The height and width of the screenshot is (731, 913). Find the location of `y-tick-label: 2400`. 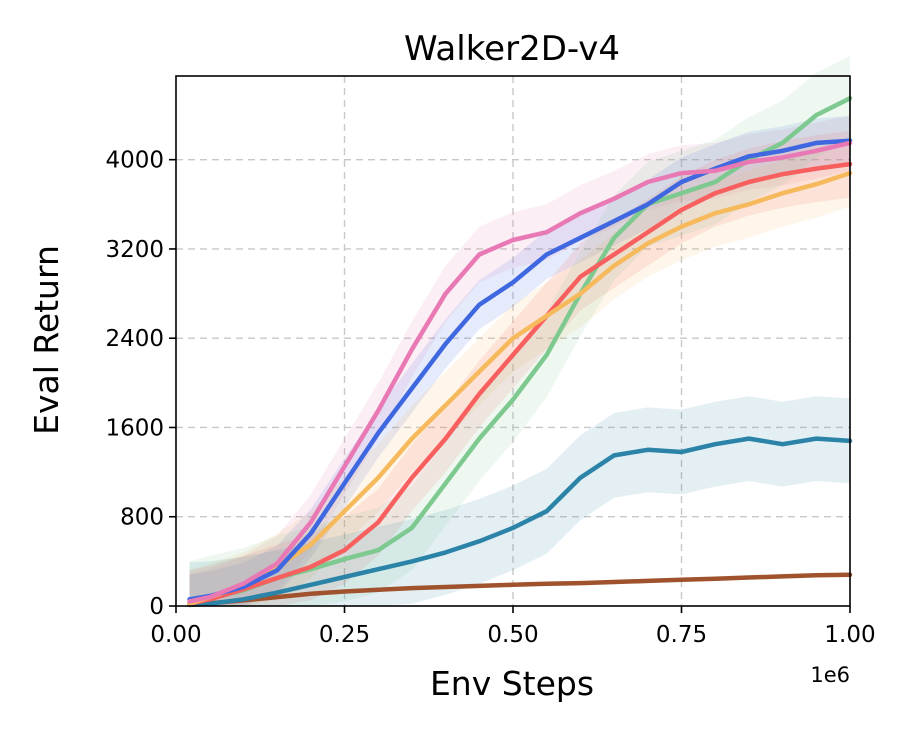

y-tick-label: 2400 is located at coordinates (134, 339).